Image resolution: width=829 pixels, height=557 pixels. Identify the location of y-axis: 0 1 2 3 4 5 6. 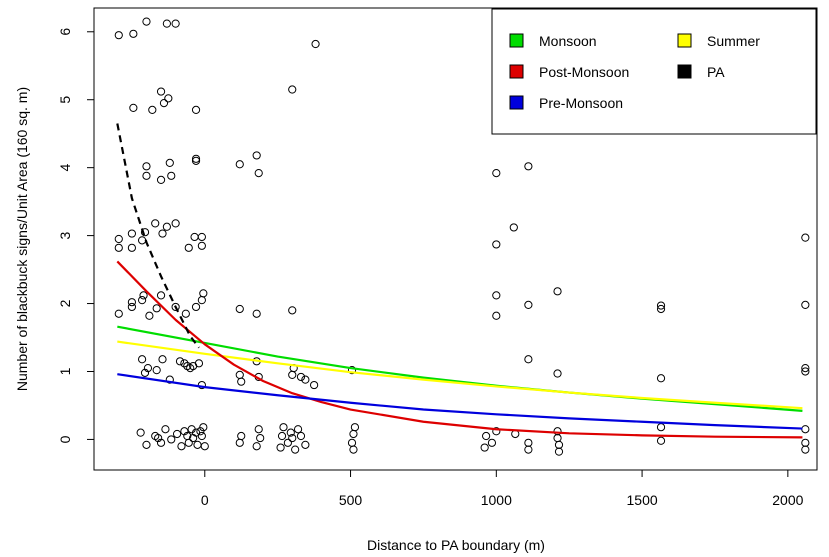
(75, 235).